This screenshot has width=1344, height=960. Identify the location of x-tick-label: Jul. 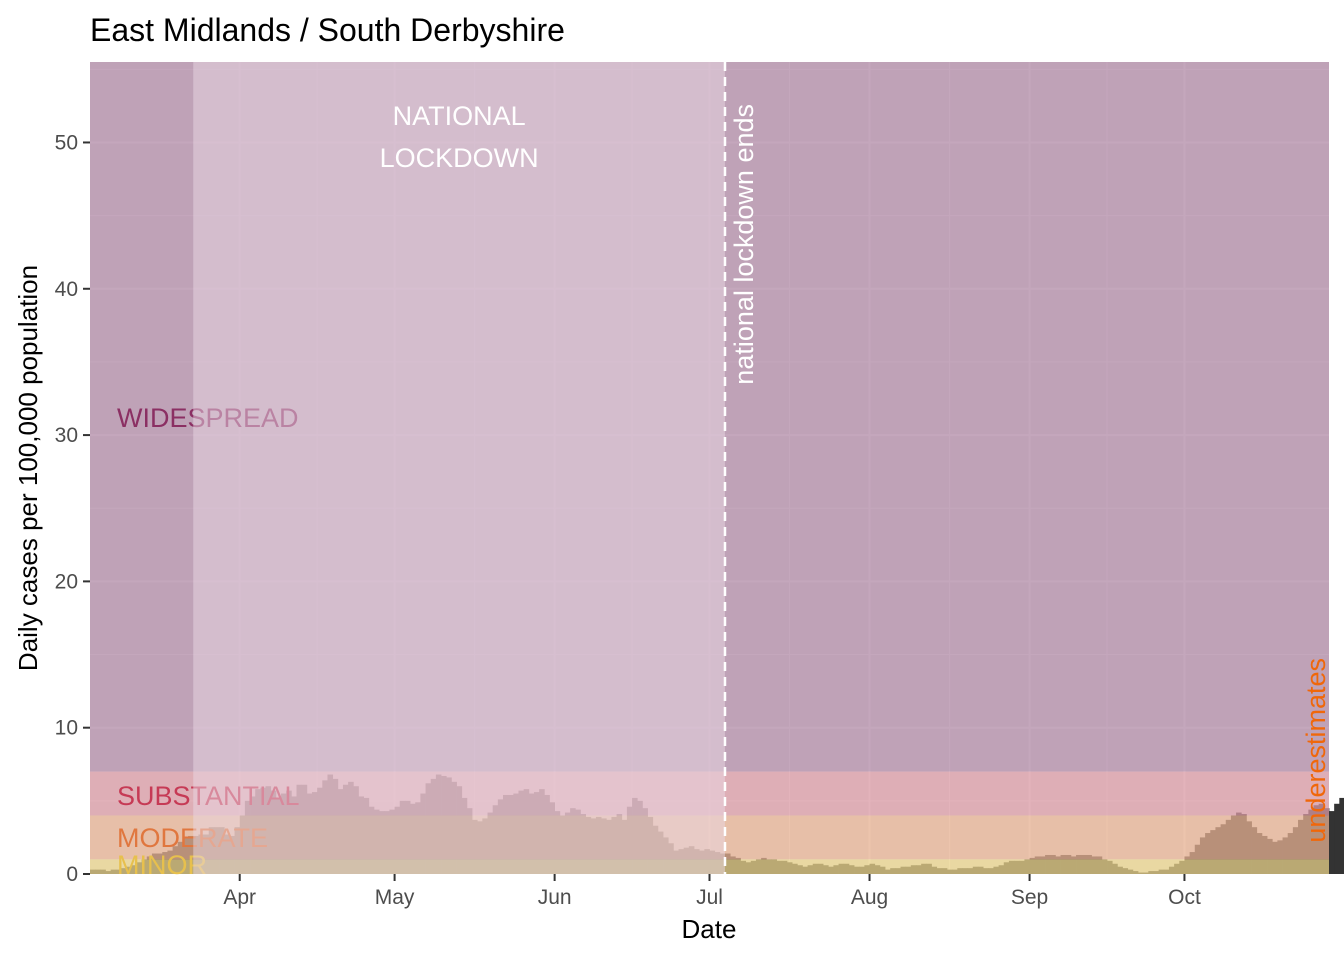
(709, 897).